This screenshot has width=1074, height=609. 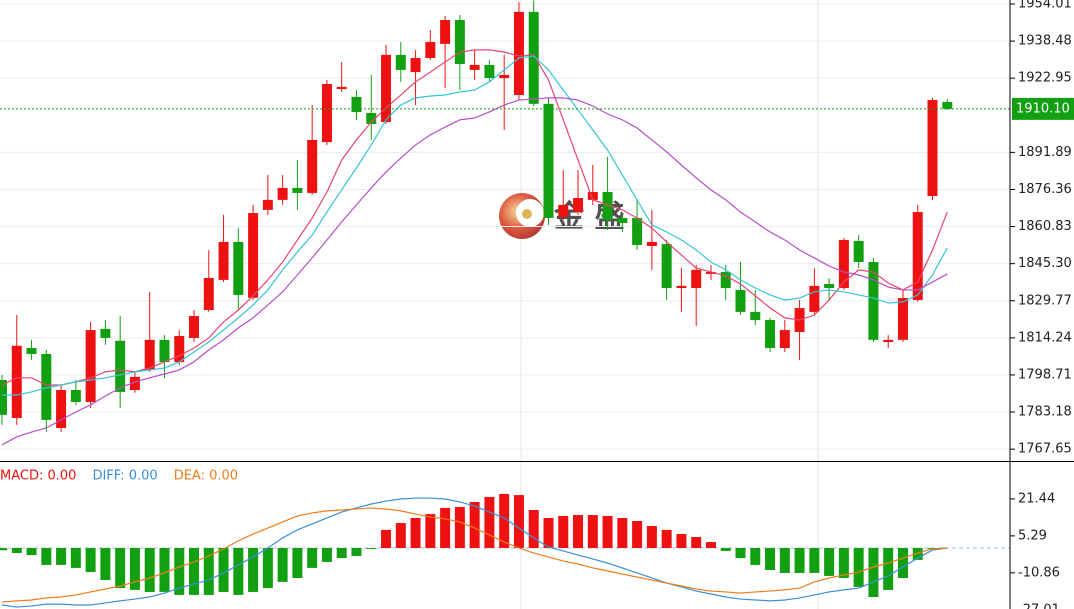 What do you see at coordinates (1045, 337) in the screenshot?
I see `y-tick-label: 1814.24` at bounding box center [1045, 337].